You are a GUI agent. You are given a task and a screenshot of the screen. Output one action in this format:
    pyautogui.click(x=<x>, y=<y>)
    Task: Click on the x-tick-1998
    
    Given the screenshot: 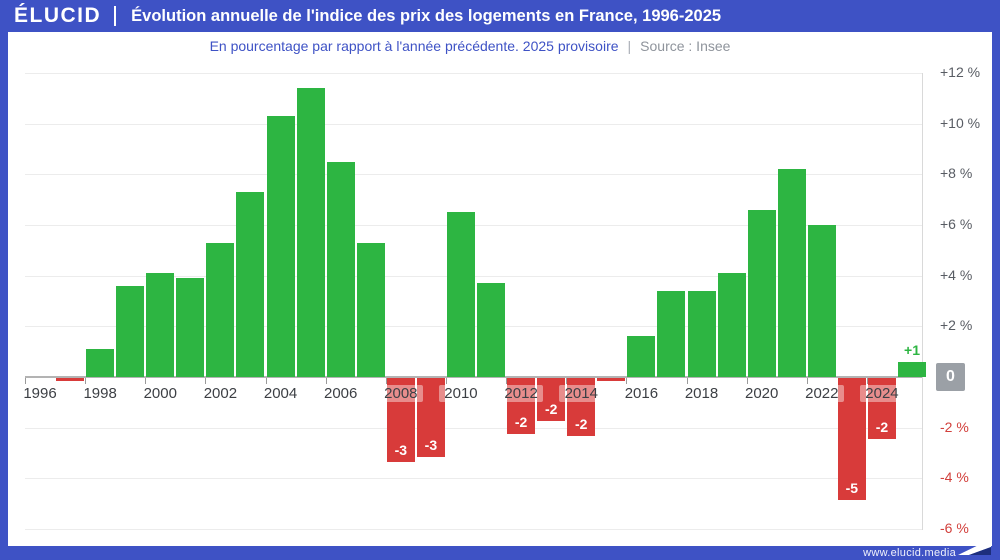 What is the action you would take?
    pyautogui.click(x=86, y=381)
    